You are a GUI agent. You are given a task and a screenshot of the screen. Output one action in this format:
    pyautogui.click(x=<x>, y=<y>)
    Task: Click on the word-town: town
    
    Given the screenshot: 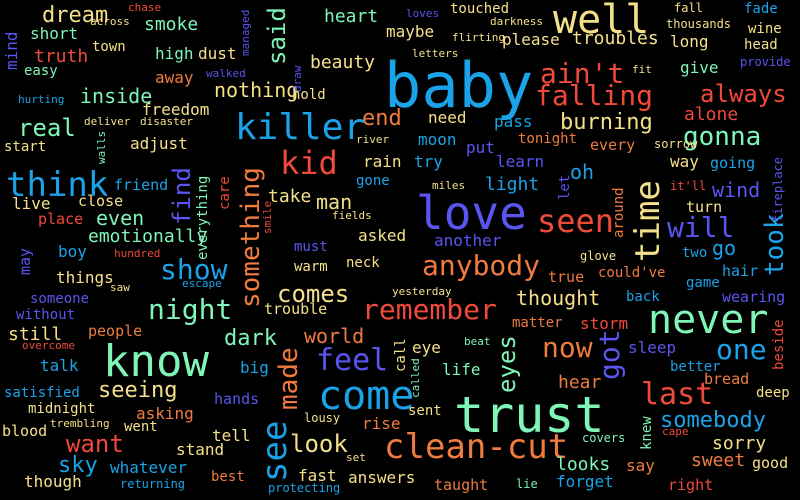 What is the action you would take?
    pyautogui.click(x=109, y=47)
    